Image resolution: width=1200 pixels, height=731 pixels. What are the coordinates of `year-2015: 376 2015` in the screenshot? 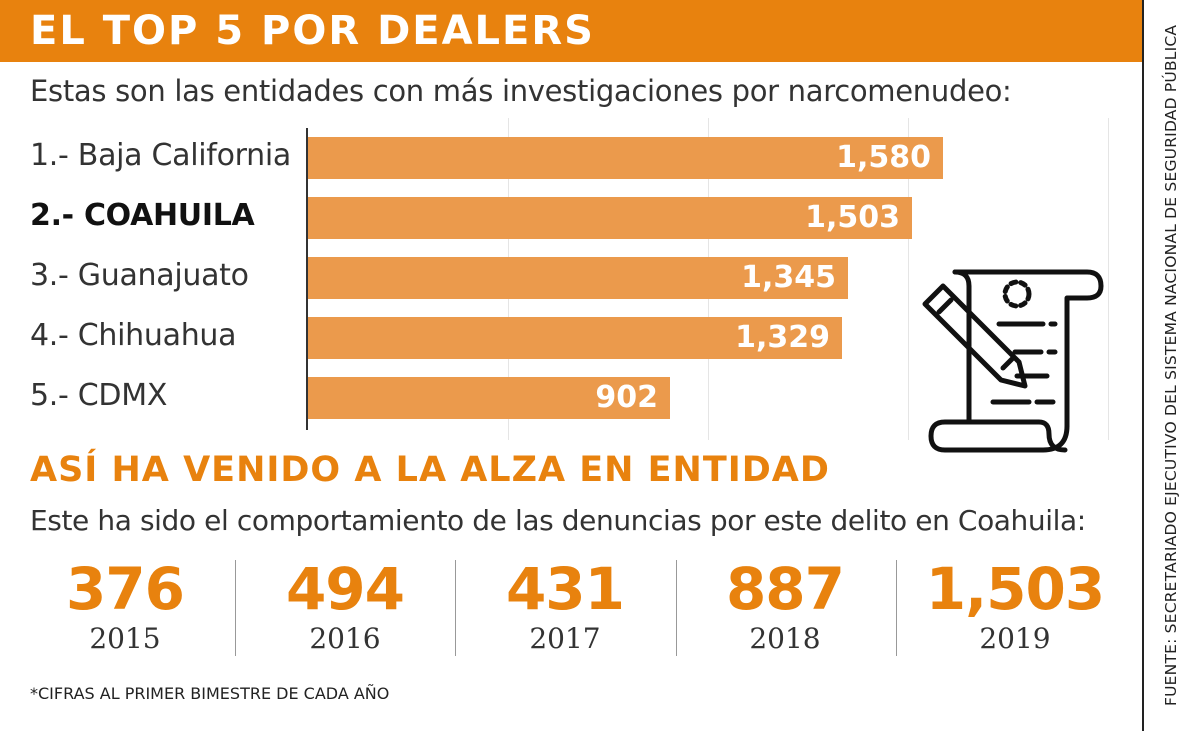 It's located at (125, 609).